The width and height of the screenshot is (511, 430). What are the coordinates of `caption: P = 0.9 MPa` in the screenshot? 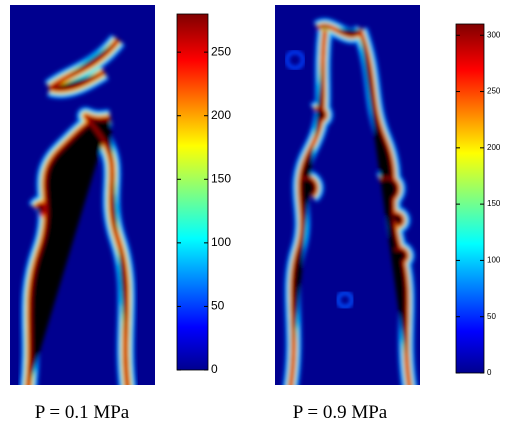 It's located at (340, 412).